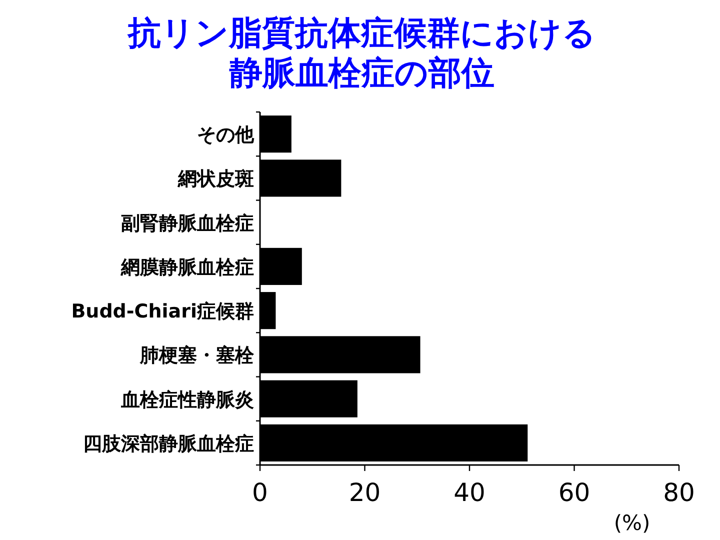  I want to click on y-tick-label: 四肢深部静脈血栓症, so click(168, 443).